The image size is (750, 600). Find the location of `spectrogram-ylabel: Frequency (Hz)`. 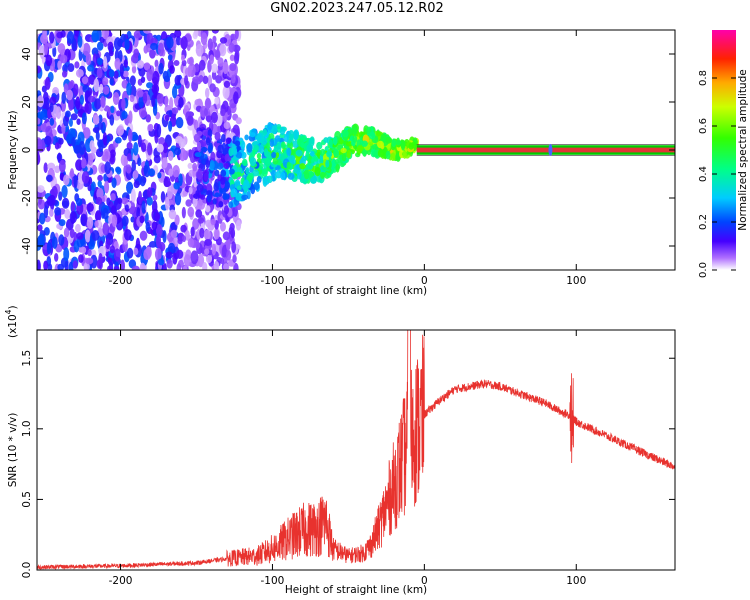

spectrogram-ylabel: Frequency (Hz) is located at coordinates (13, 149).